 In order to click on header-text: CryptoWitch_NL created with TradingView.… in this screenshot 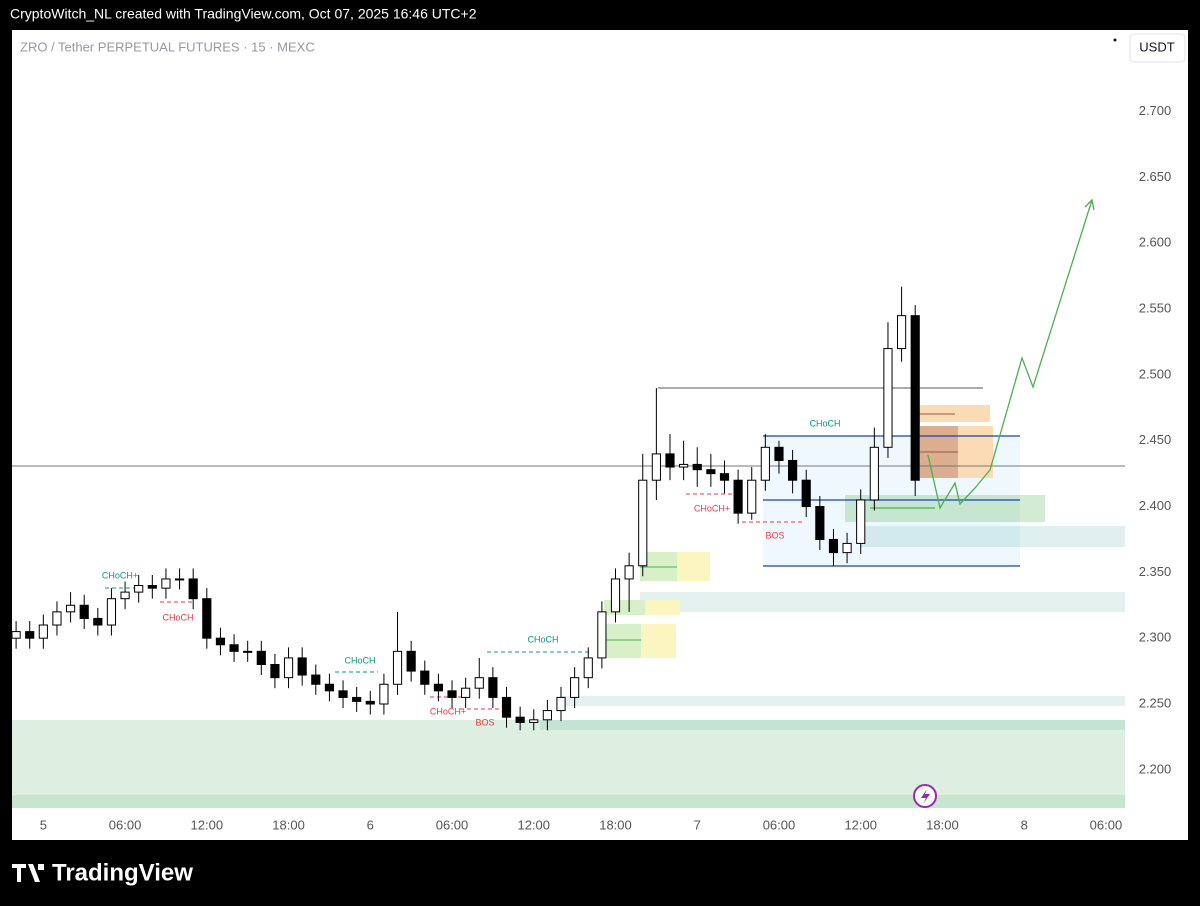, I will do `click(243, 14)`.